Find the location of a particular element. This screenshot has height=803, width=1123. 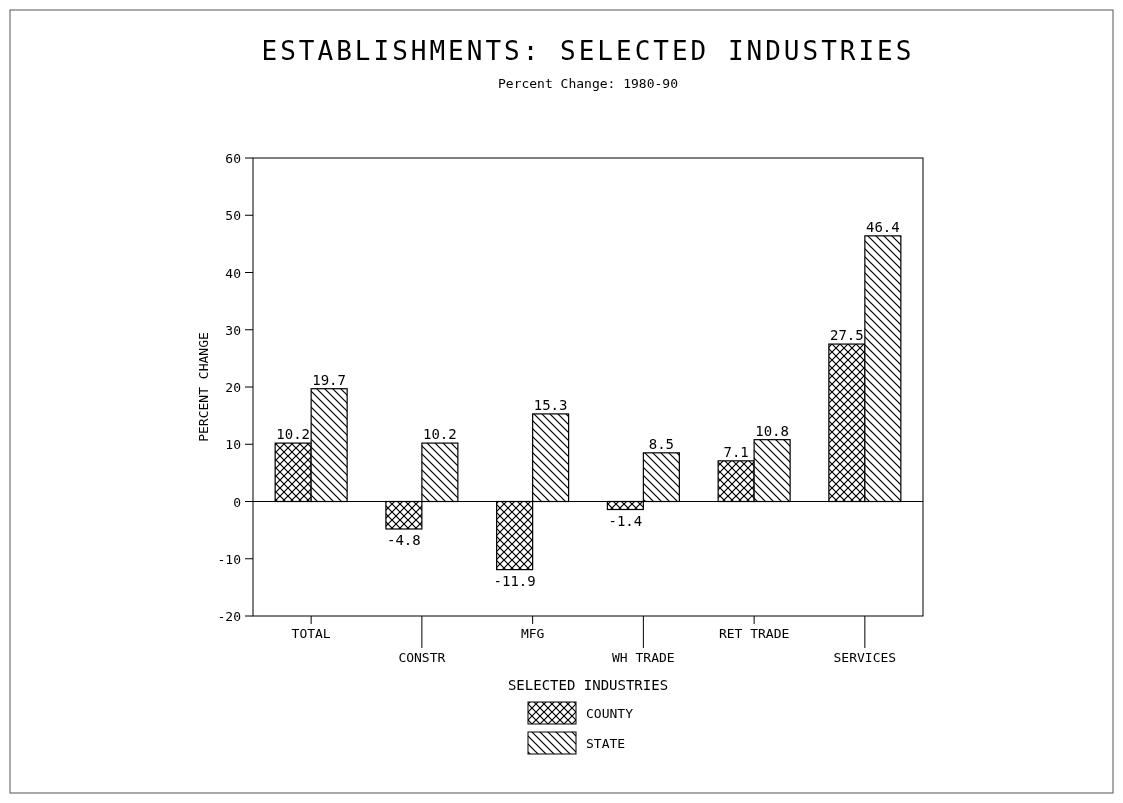

data-label: -11.9 is located at coordinates (514, 580).